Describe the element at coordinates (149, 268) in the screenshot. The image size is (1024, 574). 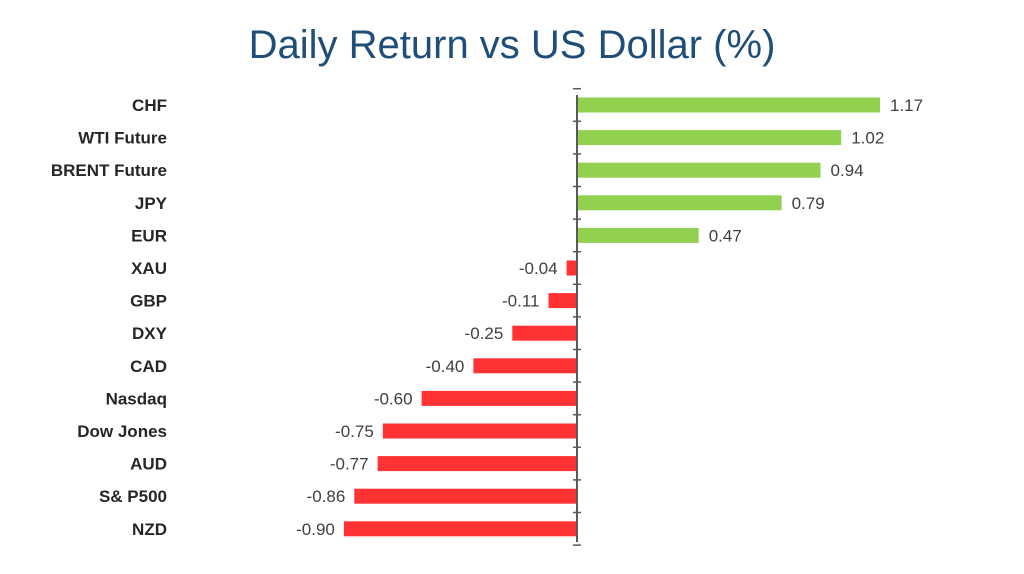
I see `category-label: XAU` at that location.